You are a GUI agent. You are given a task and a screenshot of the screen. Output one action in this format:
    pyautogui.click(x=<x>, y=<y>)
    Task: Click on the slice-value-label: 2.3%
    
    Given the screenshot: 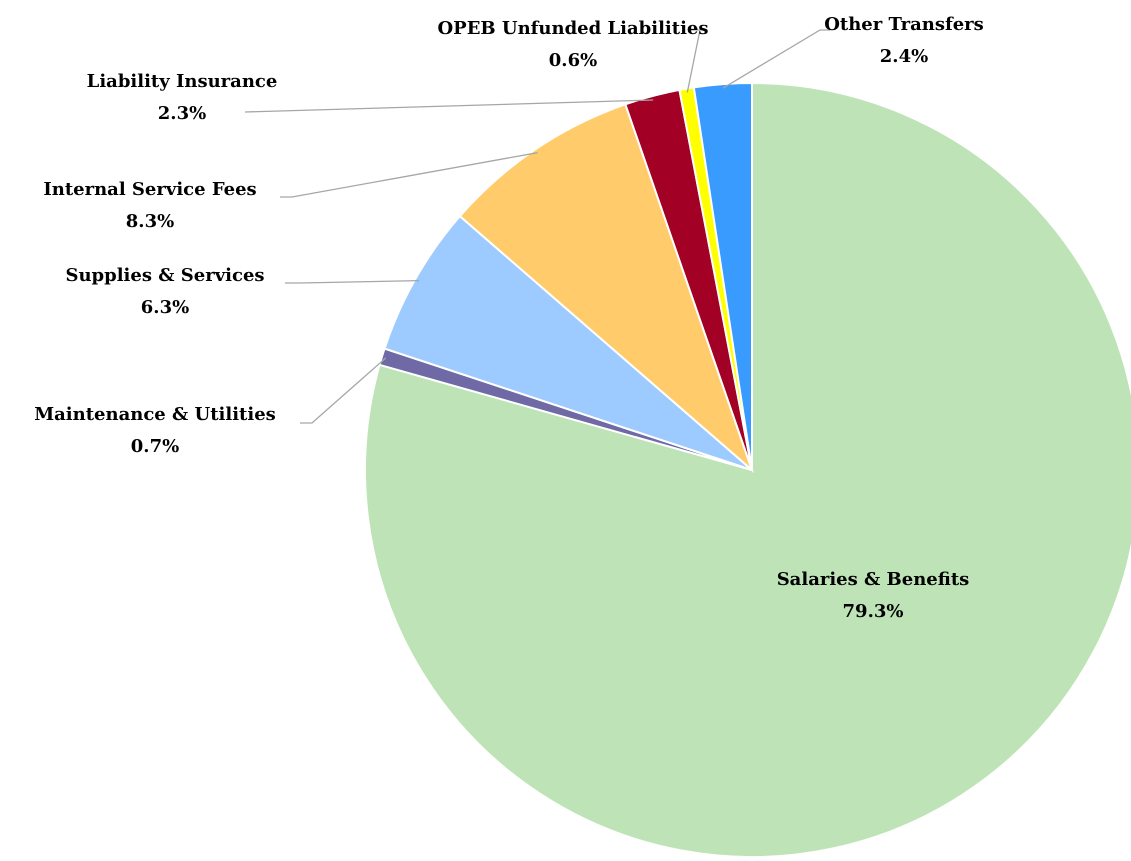 What is the action you would take?
    pyautogui.click(x=182, y=113)
    